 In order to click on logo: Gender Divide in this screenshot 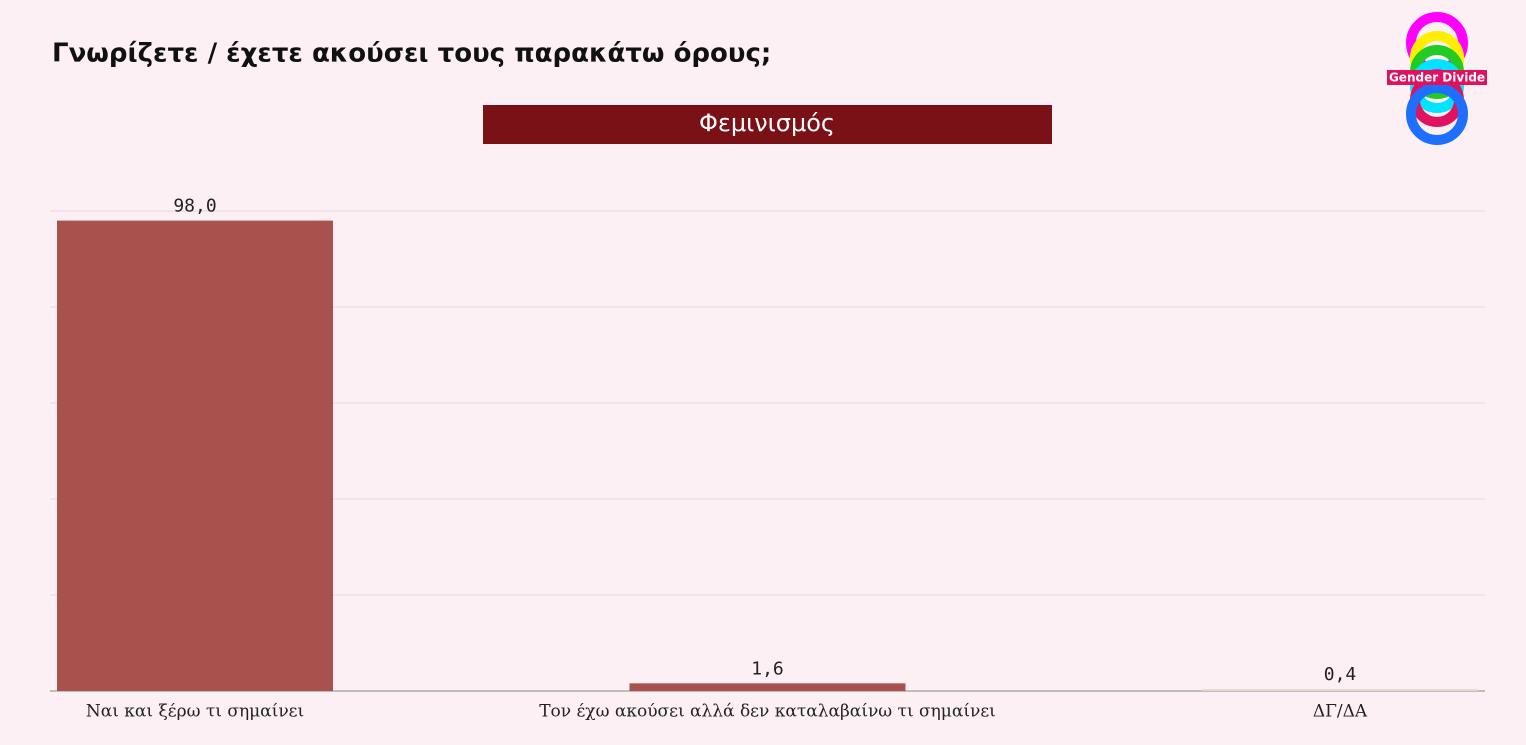, I will do `click(1437, 78)`.